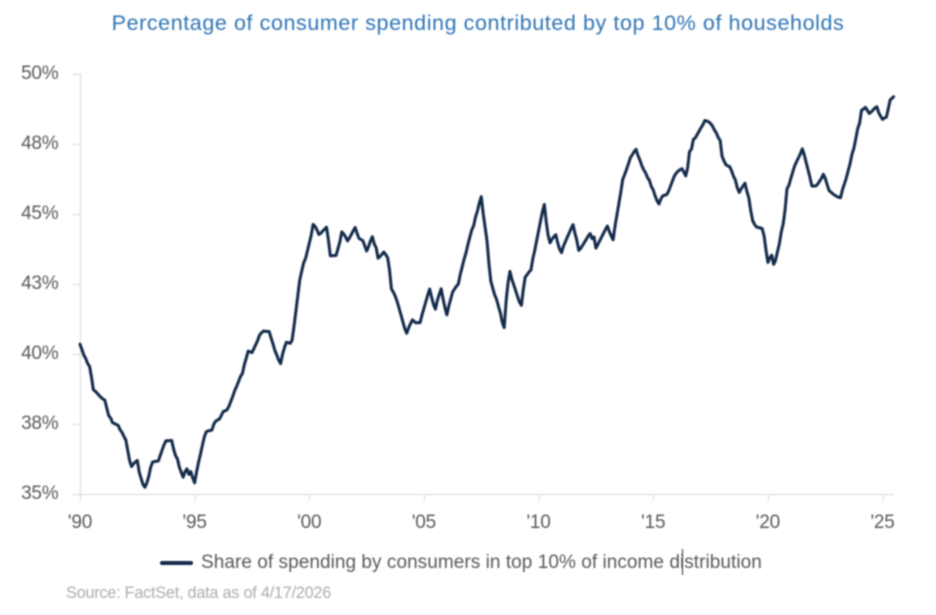 The height and width of the screenshot is (615, 936). Describe the element at coordinates (40, 73) in the screenshot. I see `y-tick-label: 50%` at that location.